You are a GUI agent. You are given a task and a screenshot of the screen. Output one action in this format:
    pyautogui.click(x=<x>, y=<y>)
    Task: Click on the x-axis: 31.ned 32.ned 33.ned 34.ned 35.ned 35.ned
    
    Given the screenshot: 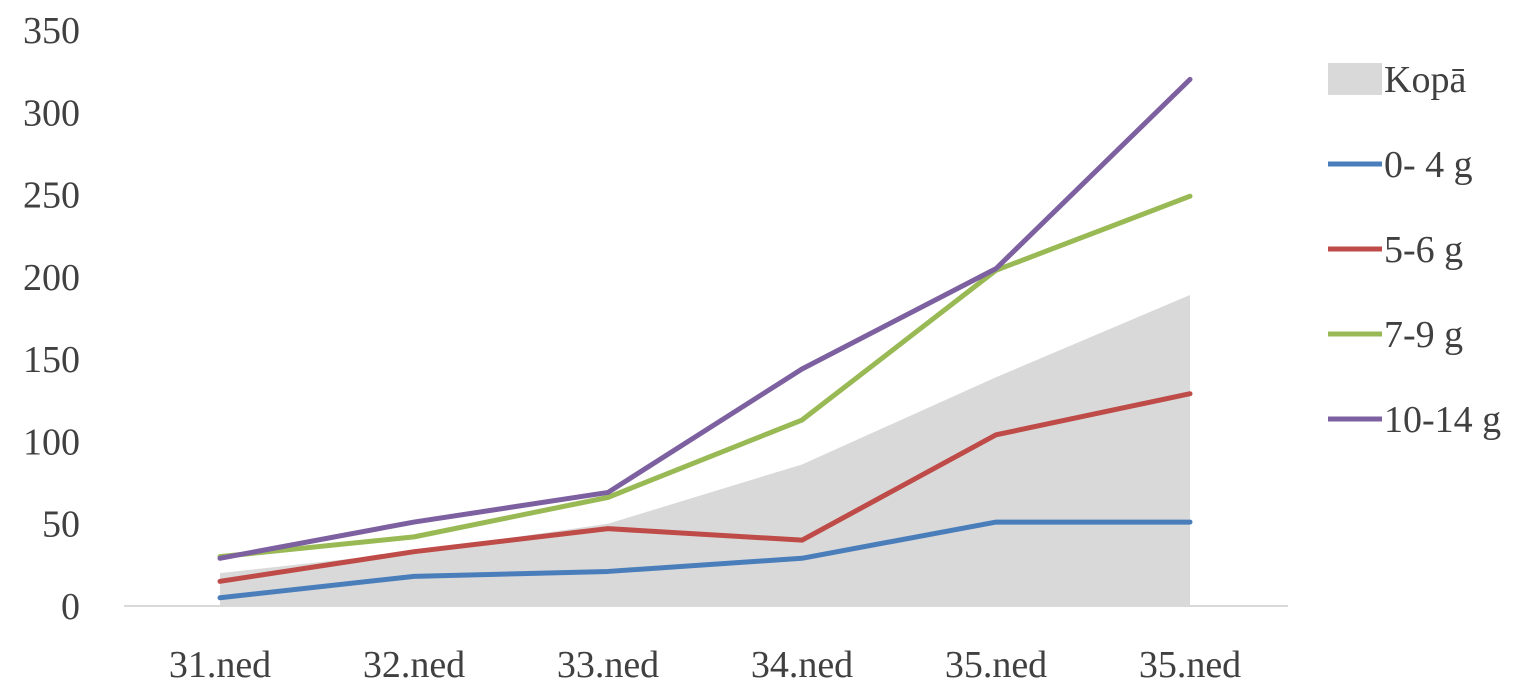 What is the action you would take?
    pyautogui.click(x=706, y=643)
    